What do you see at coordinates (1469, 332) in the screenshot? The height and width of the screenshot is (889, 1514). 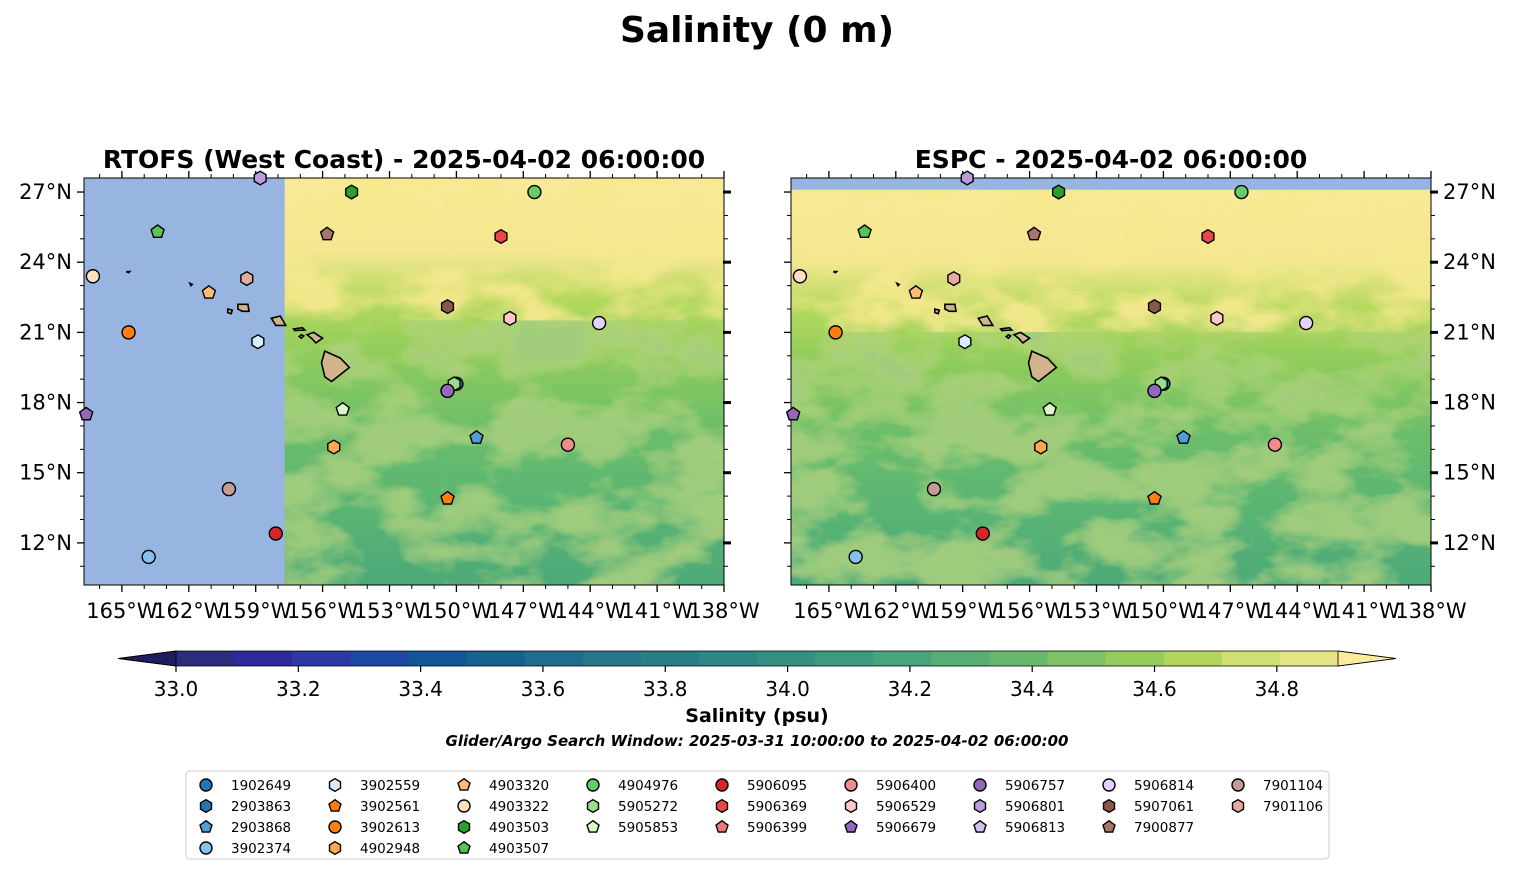 I see `y-tick-label: 21°N` at bounding box center [1469, 332].